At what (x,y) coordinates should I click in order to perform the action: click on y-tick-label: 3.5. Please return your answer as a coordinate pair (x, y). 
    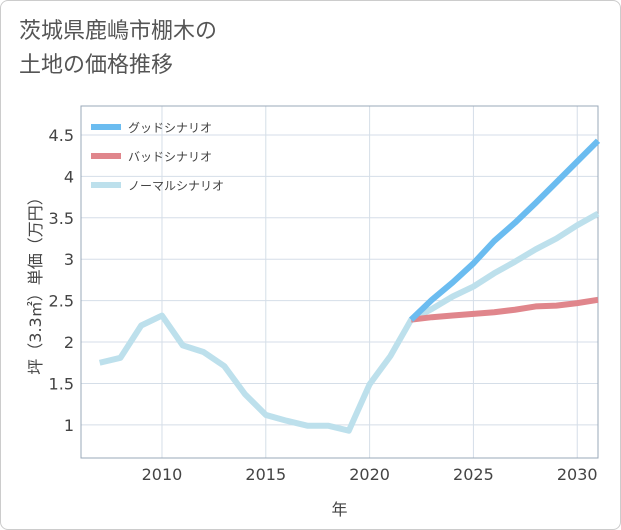
    Looking at the image, I should click on (61, 218).